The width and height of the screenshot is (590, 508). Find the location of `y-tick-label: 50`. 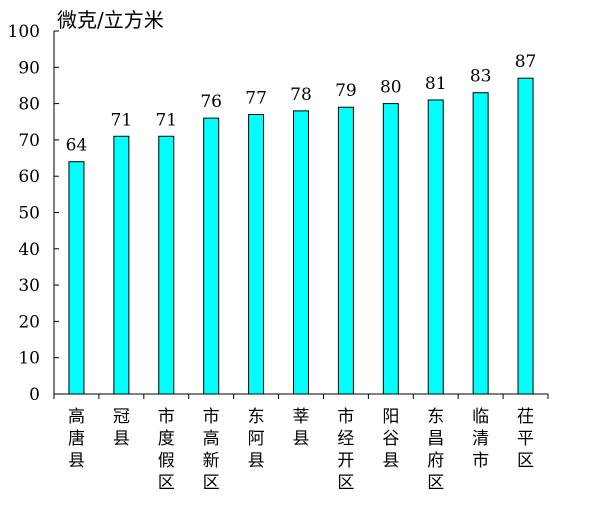

y-tick-label: 50 is located at coordinates (29, 214).